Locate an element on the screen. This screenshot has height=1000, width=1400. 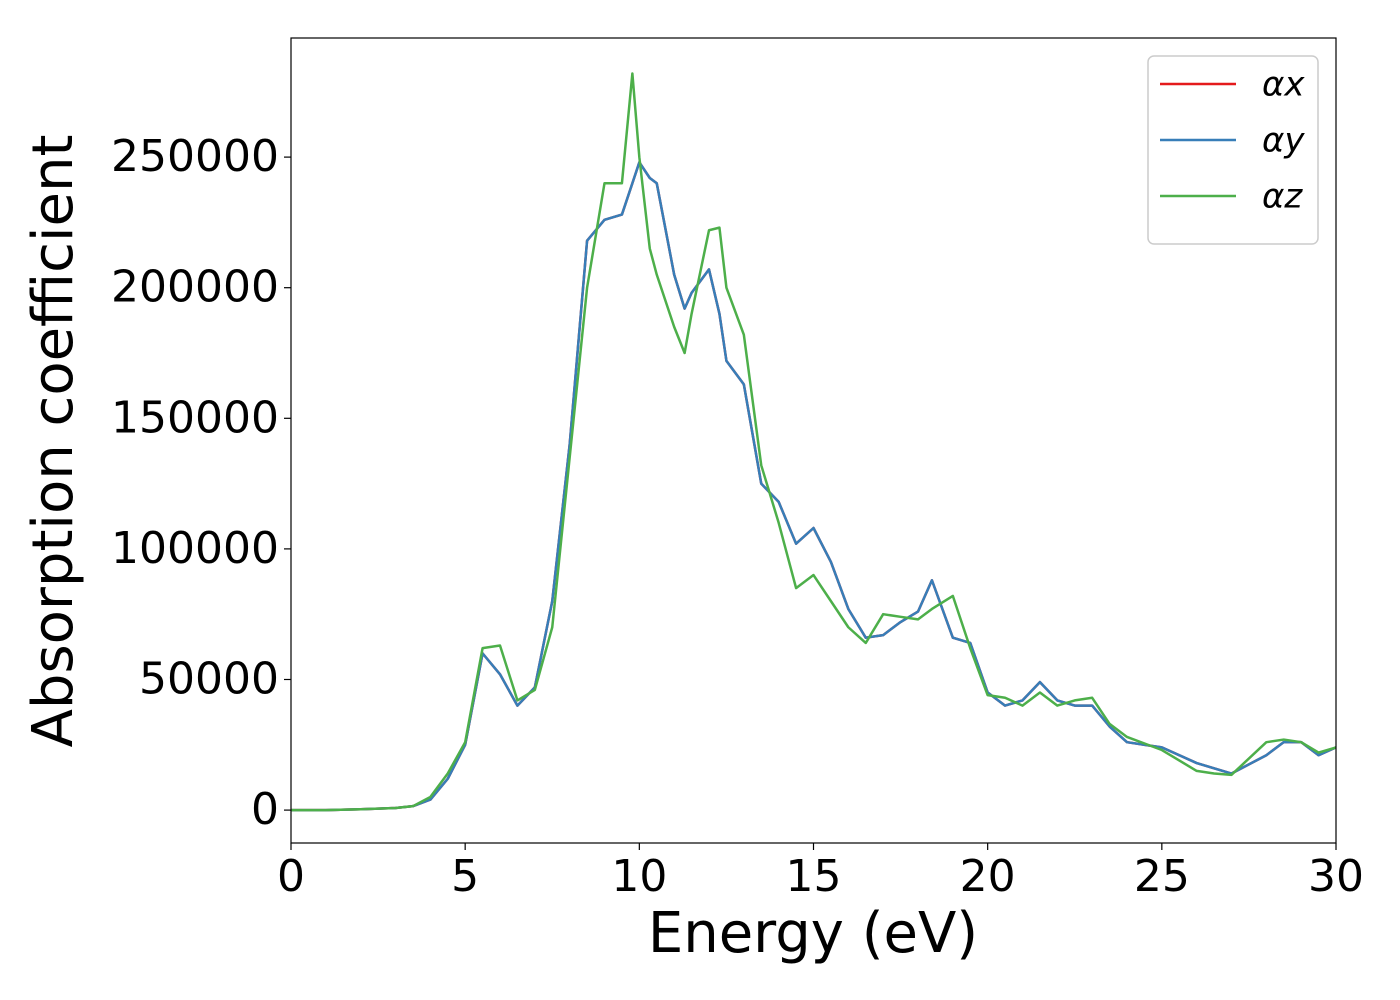
y-tick-label: 200000 is located at coordinates (195, 287).